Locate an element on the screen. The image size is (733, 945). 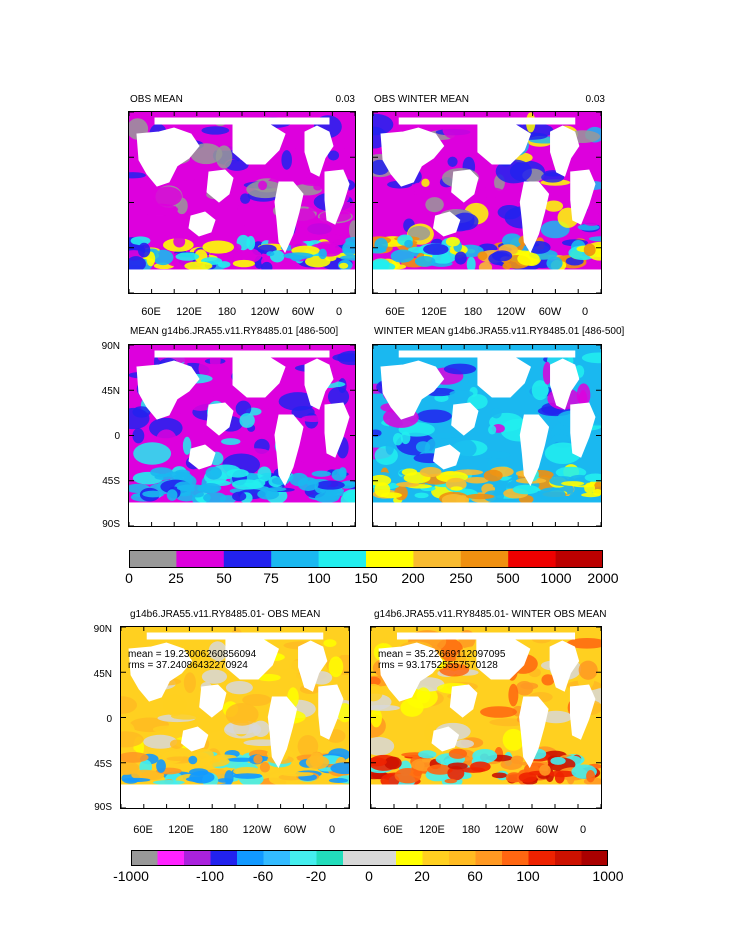
colorbar-tick: -20 is located at coordinates (316, 876).